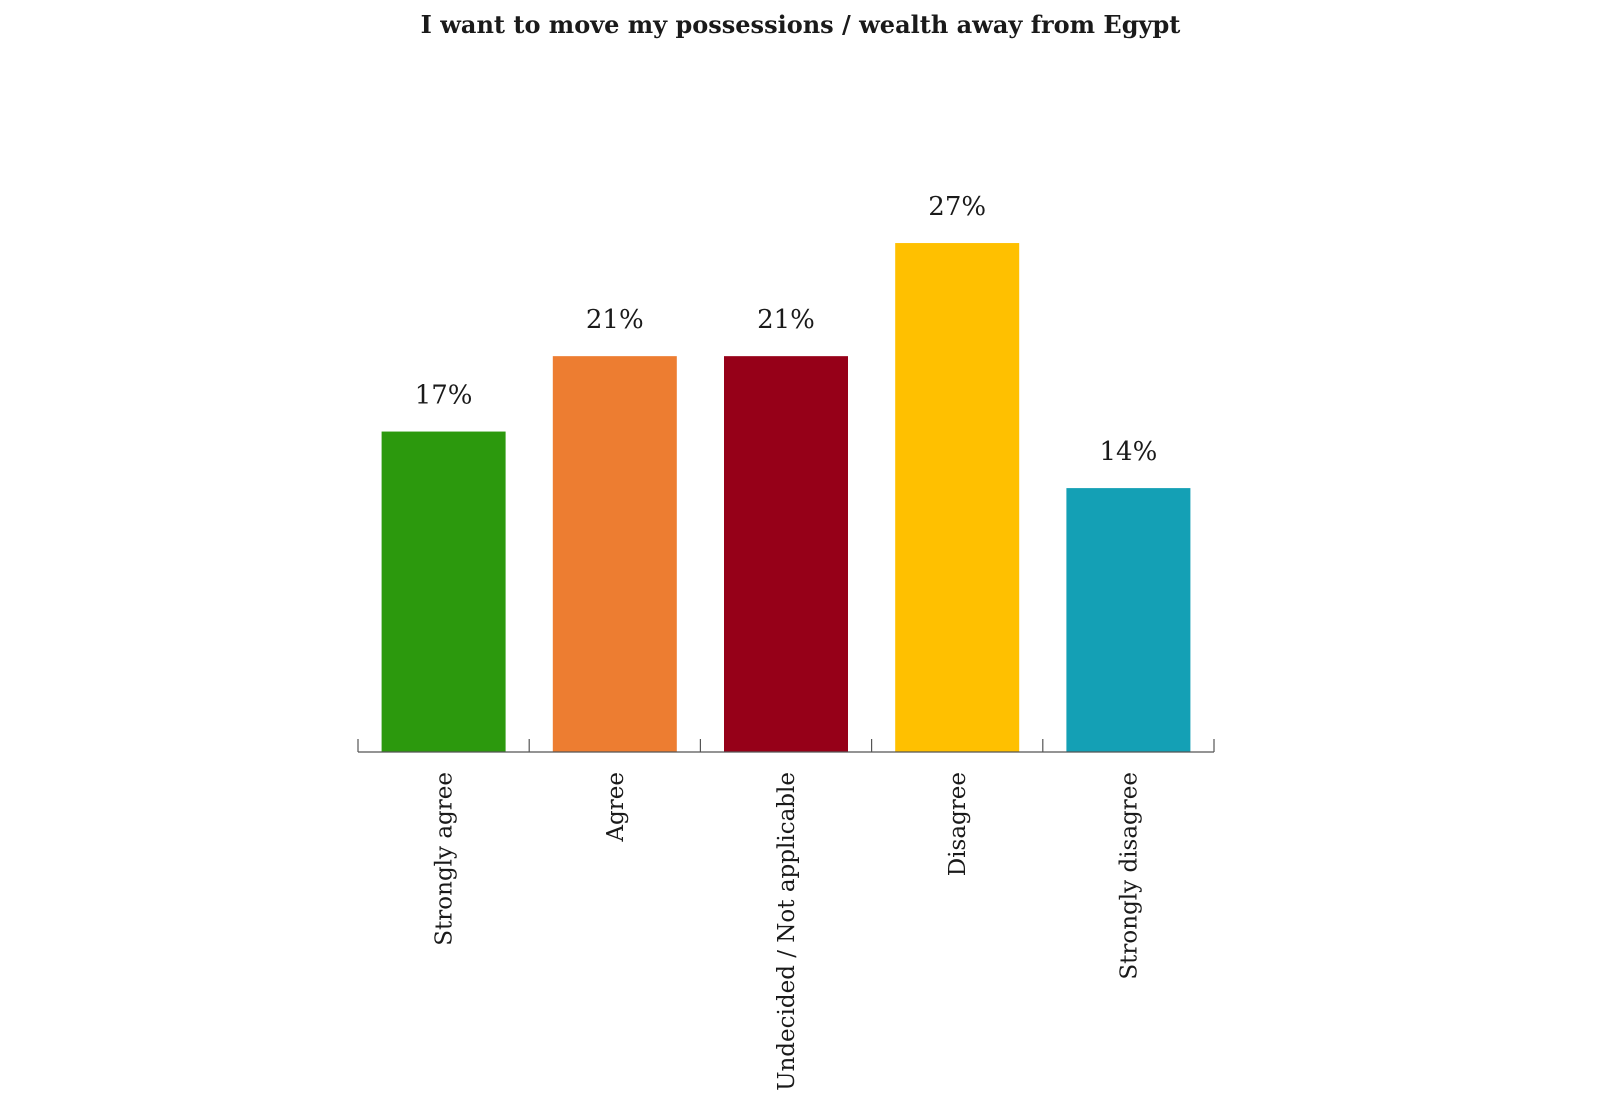 The image size is (1601, 1116). What do you see at coordinates (1129, 876) in the screenshot?
I see `category-label-strongly-disagree: Strongly disagree` at bounding box center [1129, 876].